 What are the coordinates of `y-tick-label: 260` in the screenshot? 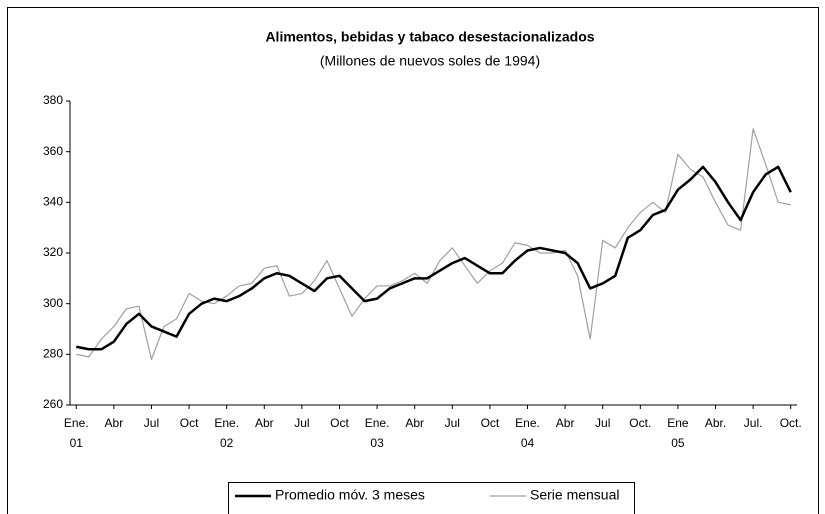 It's located at (53, 404).